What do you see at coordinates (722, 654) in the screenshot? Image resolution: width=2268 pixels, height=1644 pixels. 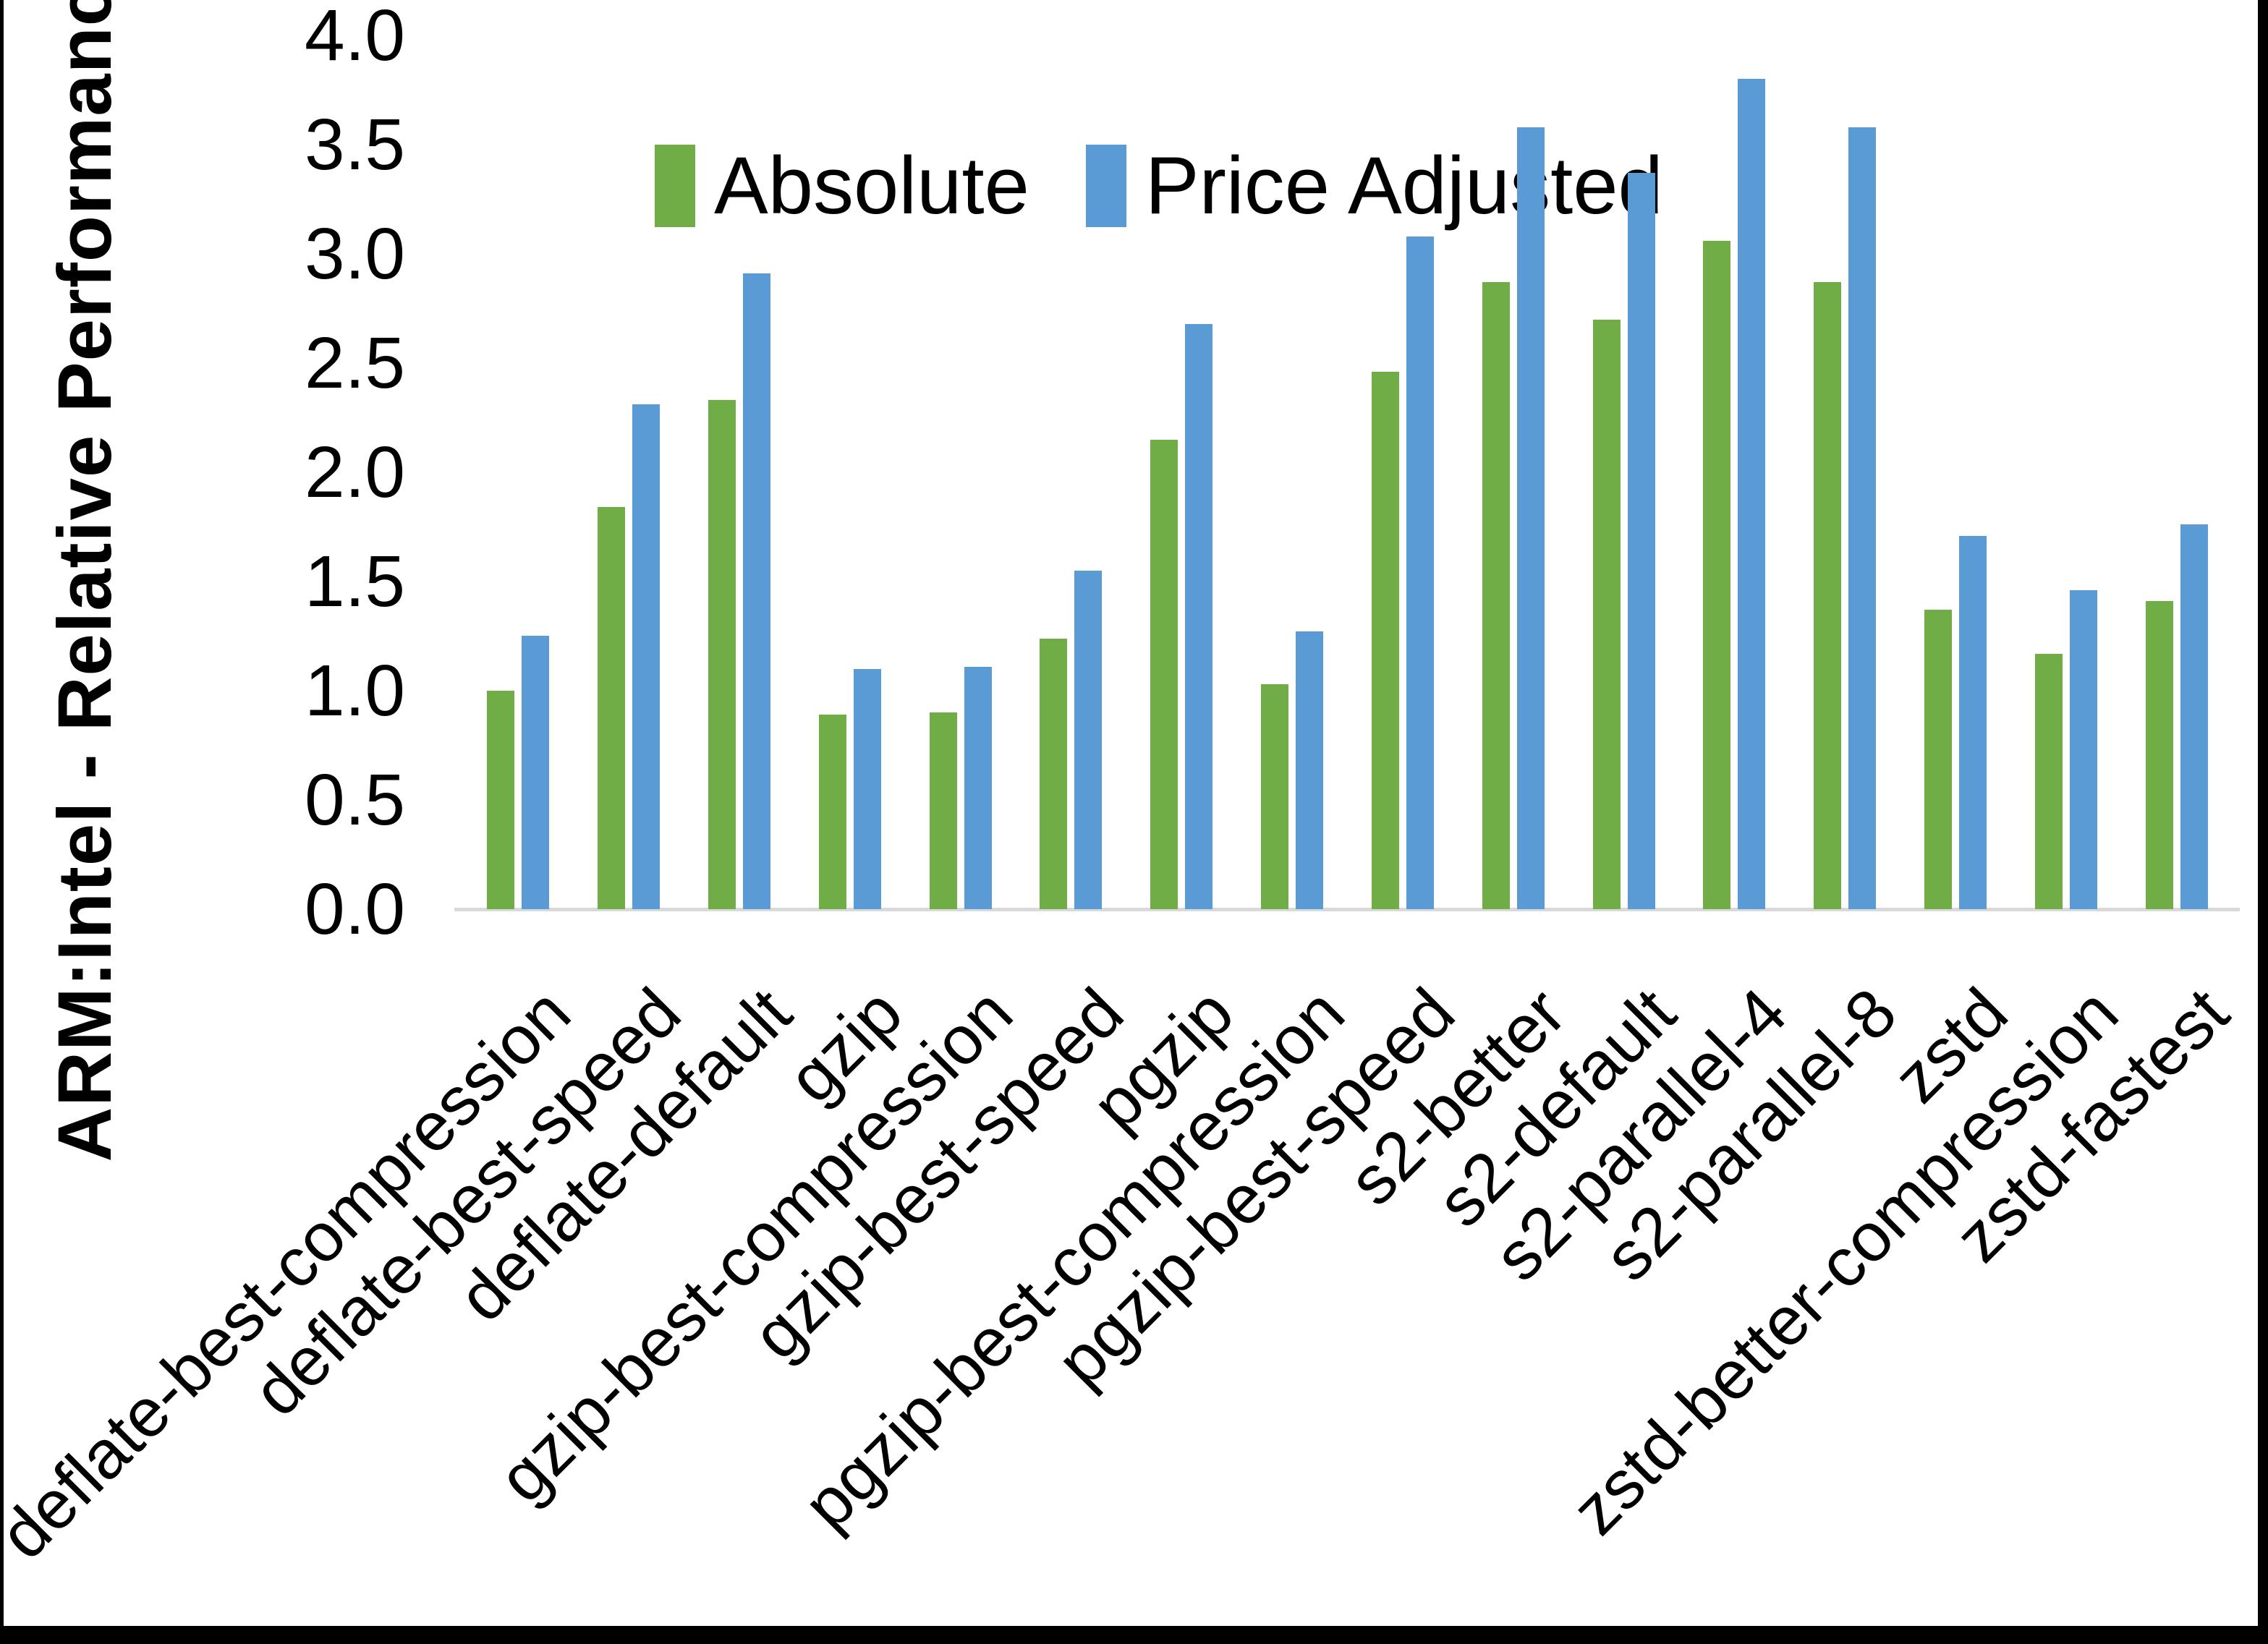 I see `bar-absolute-deflate-default` at bounding box center [722, 654].